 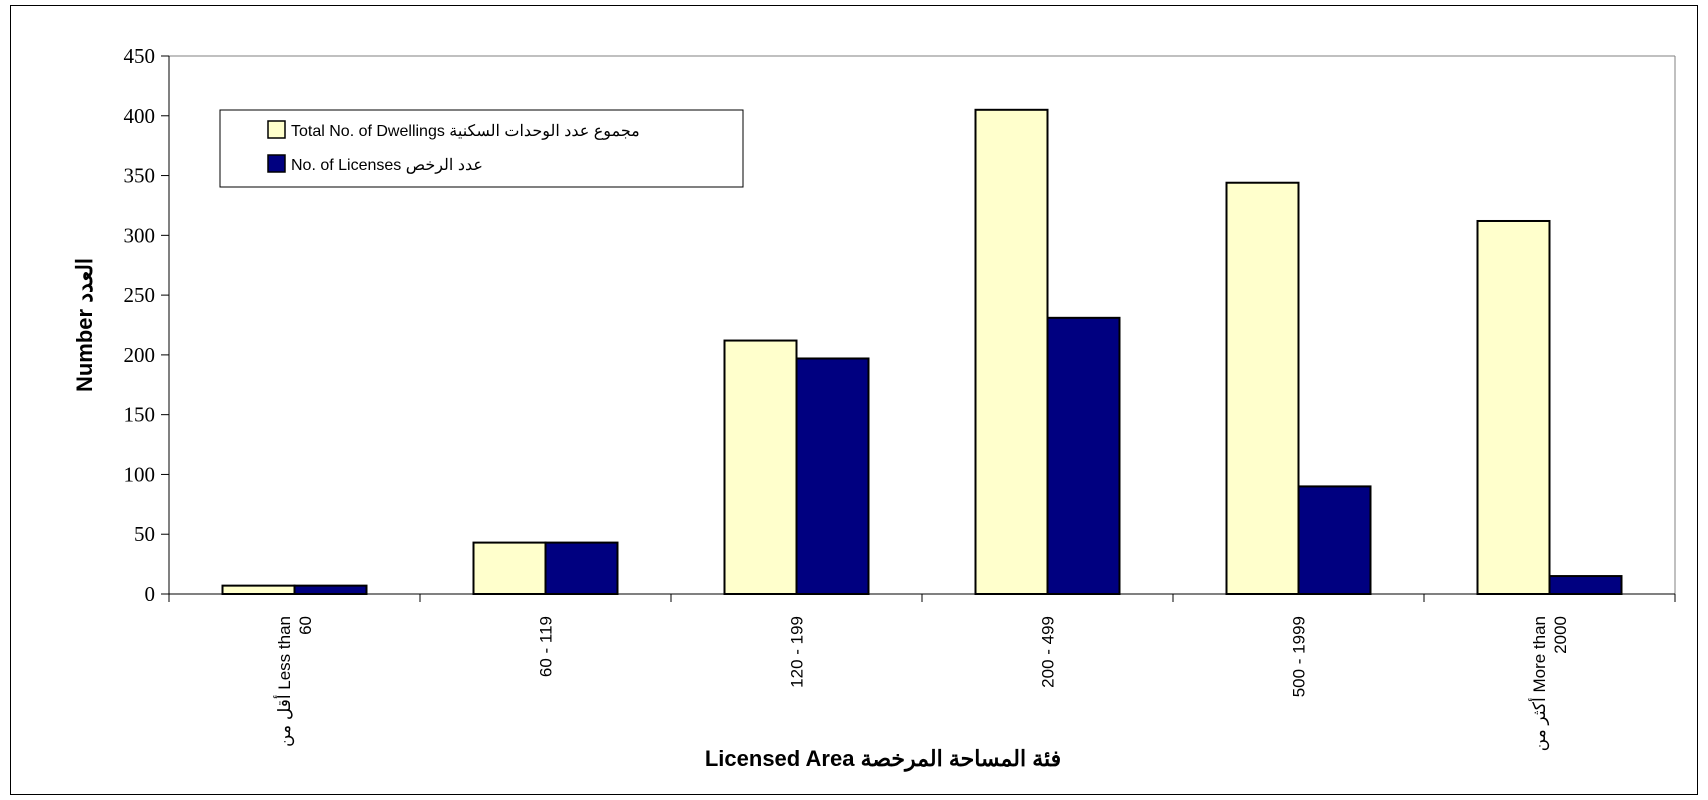 What do you see at coordinates (305, 625) in the screenshot?
I see `x-tick-label-line: 60` at bounding box center [305, 625].